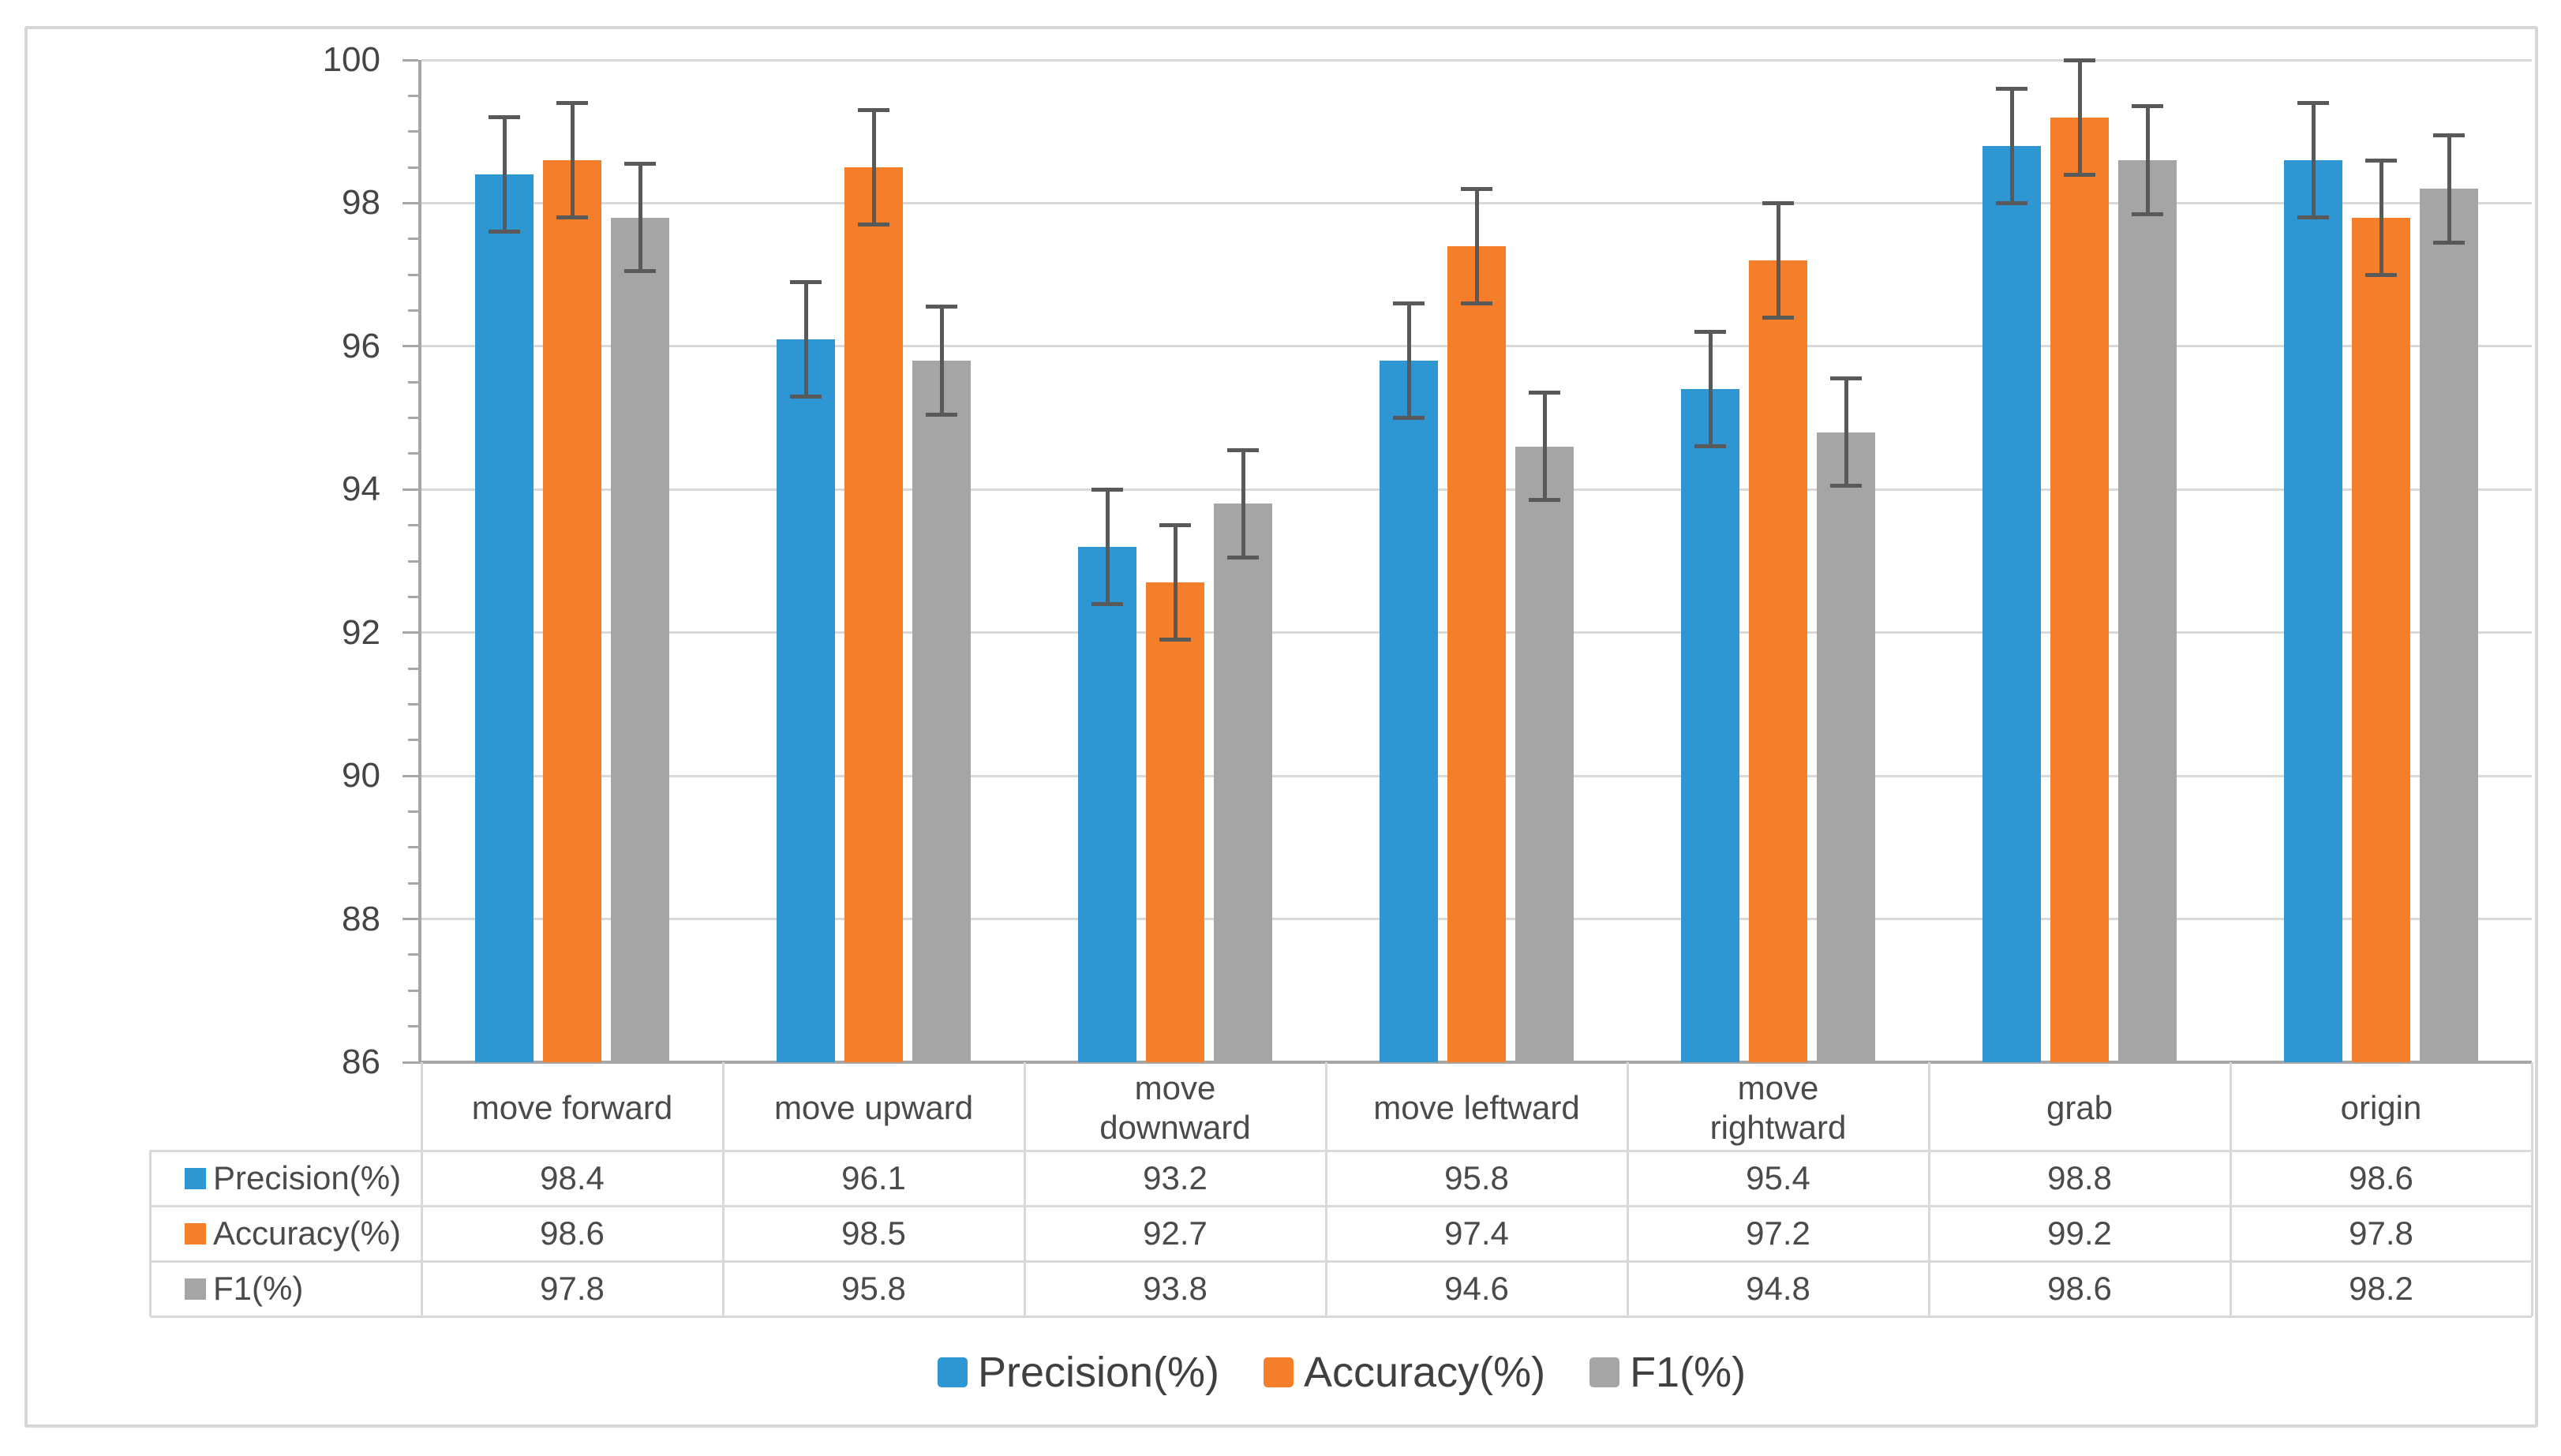  I want to click on table-value-cell: 93.8, so click(1175, 1288).